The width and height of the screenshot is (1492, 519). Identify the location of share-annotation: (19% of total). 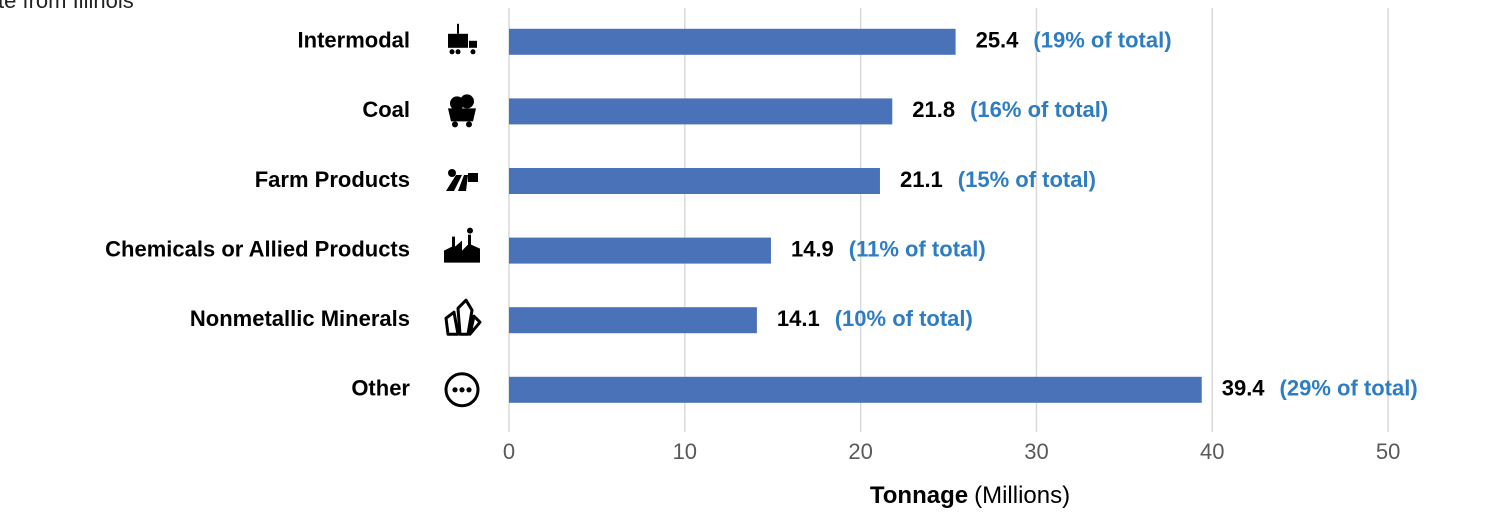
(1102, 40).